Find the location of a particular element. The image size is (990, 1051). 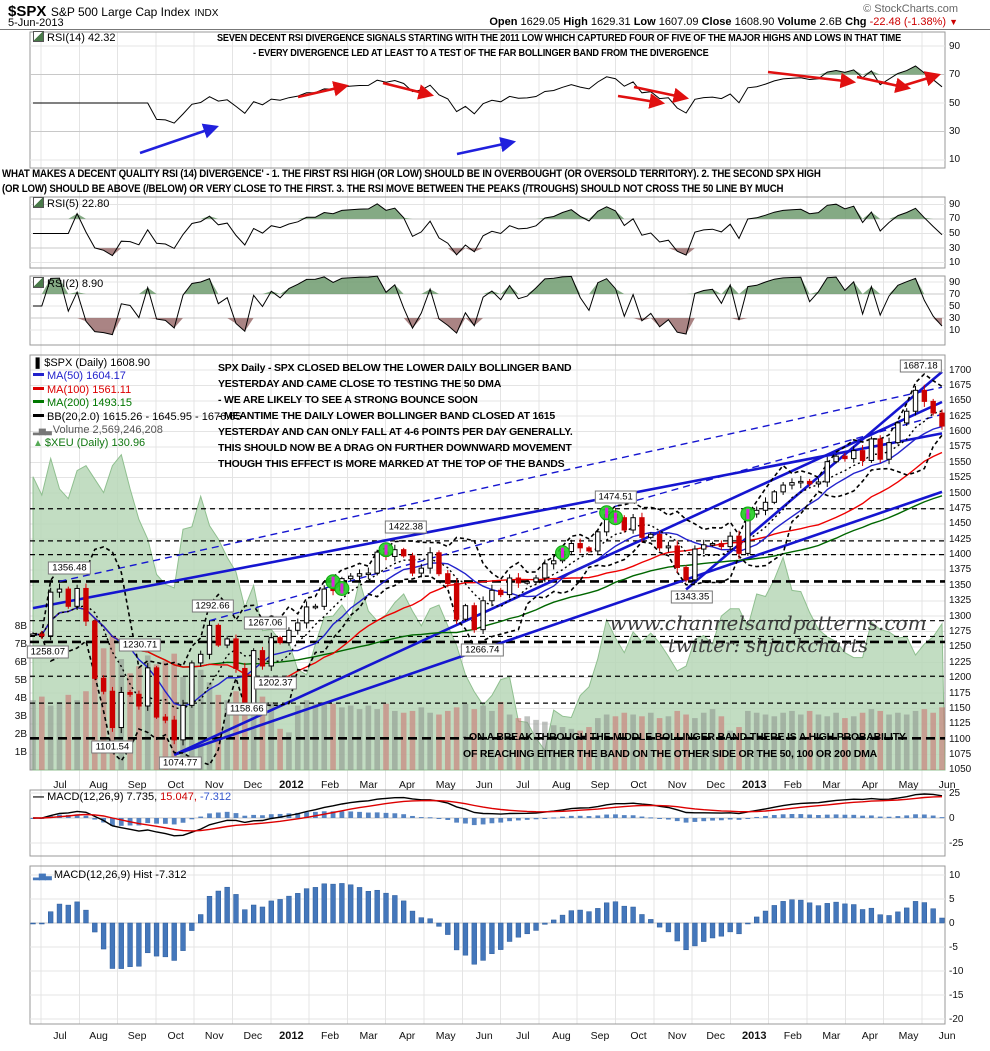

close-value: 1608.90 is located at coordinates (754, 22).